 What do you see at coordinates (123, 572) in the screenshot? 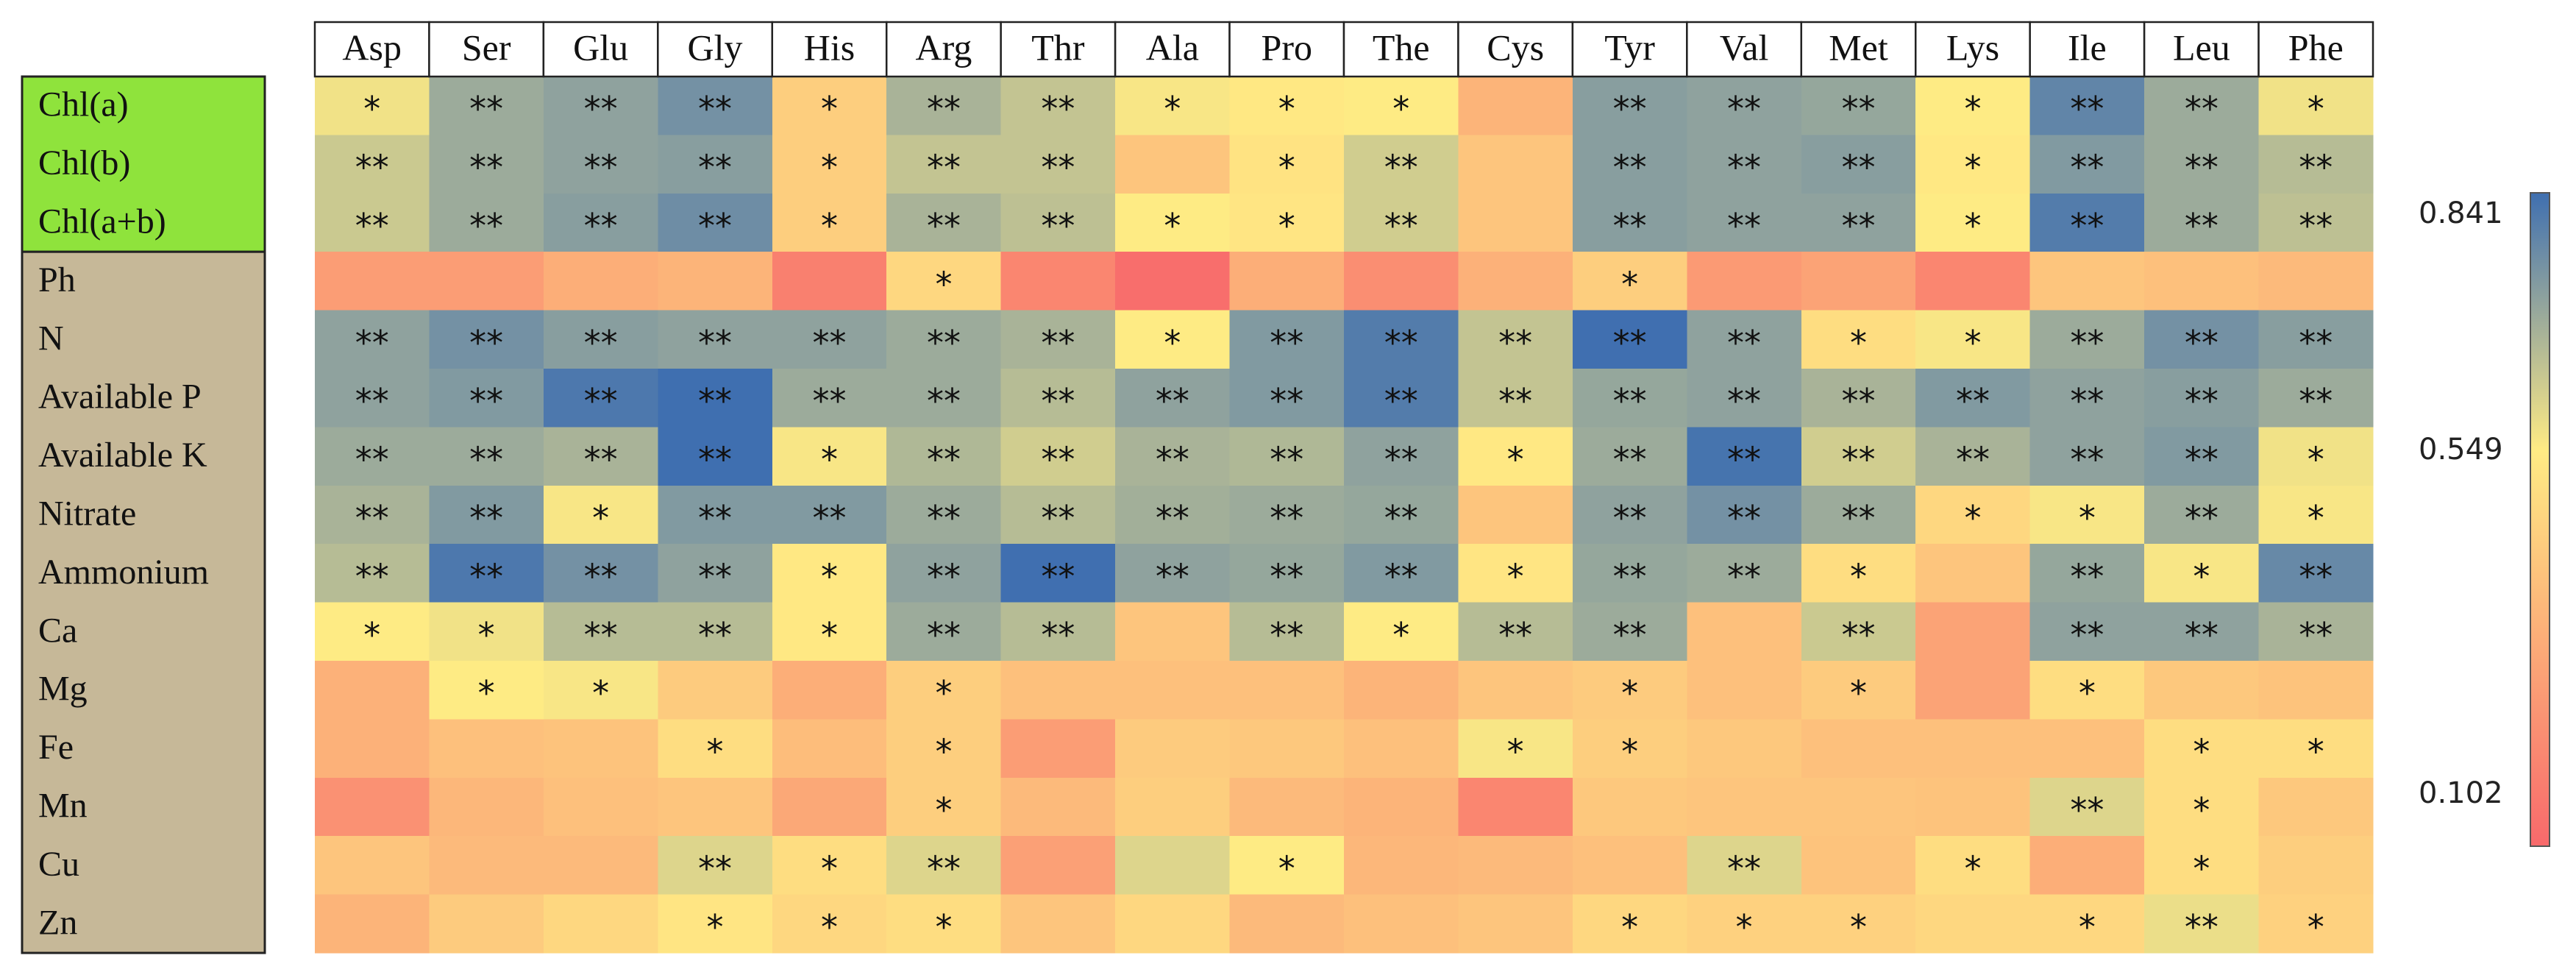
I see `row-label: Ammonium` at bounding box center [123, 572].